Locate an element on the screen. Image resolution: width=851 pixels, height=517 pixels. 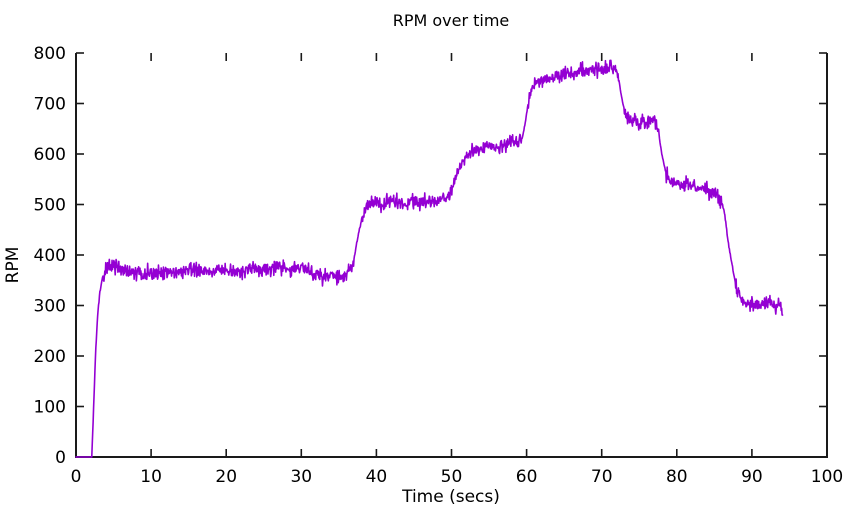
x-tick-label: 100 is located at coordinates (827, 477).